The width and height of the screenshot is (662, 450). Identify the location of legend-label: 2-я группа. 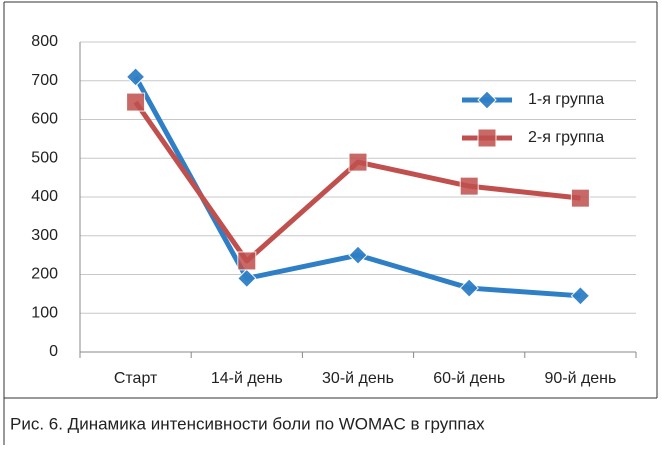
(566, 137).